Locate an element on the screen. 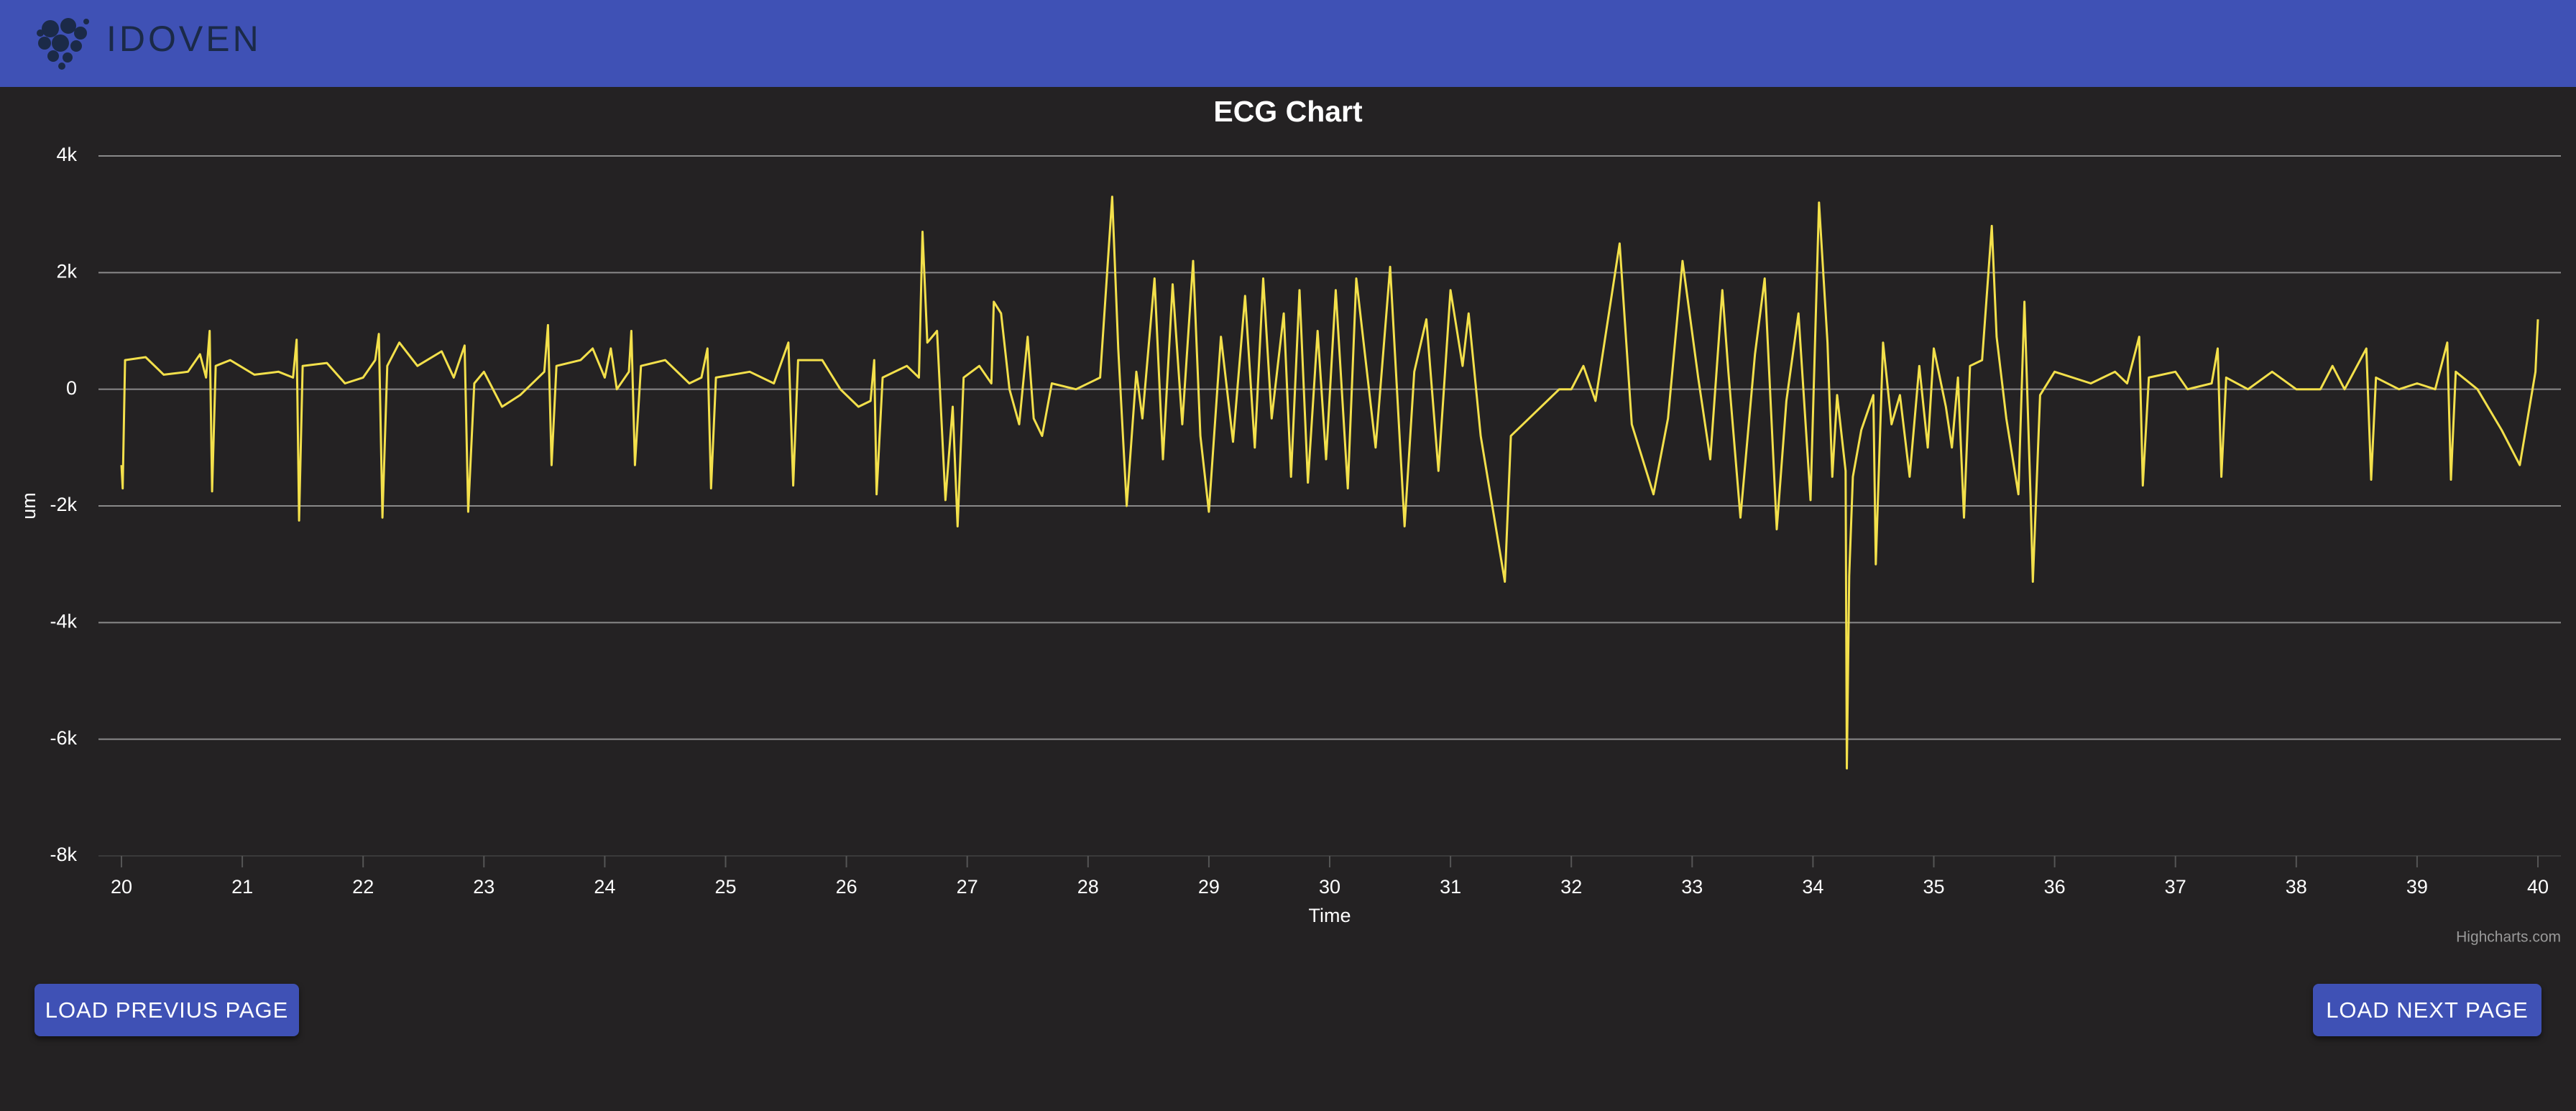  x-tick-label: 34 is located at coordinates (1812, 887).